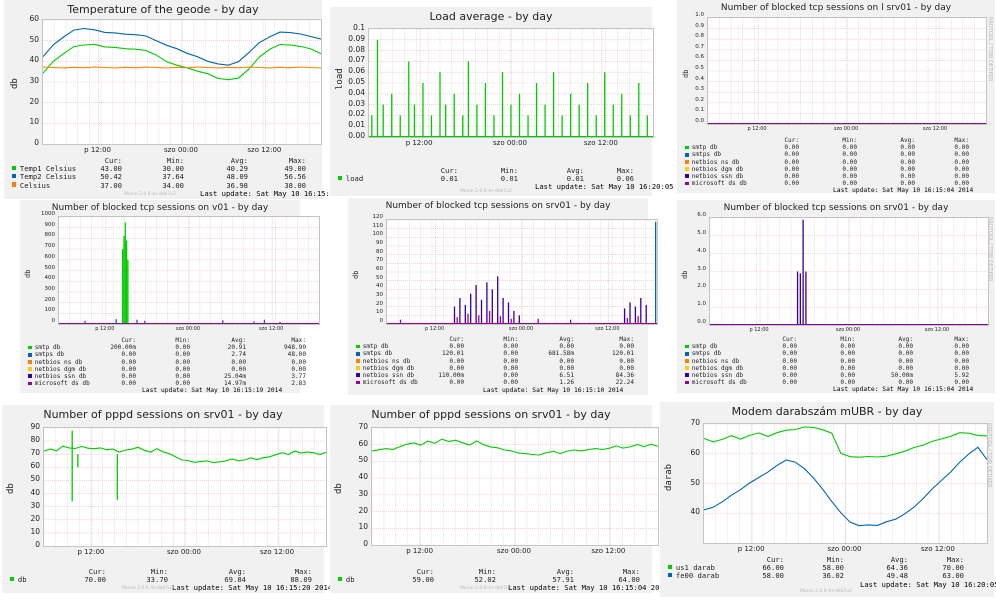 The image size is (996, 601). What do you see at coordinates (492, 178) in the screenshot?
I see `legend-row: load 0.01 0.01 0.01 0.06` at bounding box center [492, 178].